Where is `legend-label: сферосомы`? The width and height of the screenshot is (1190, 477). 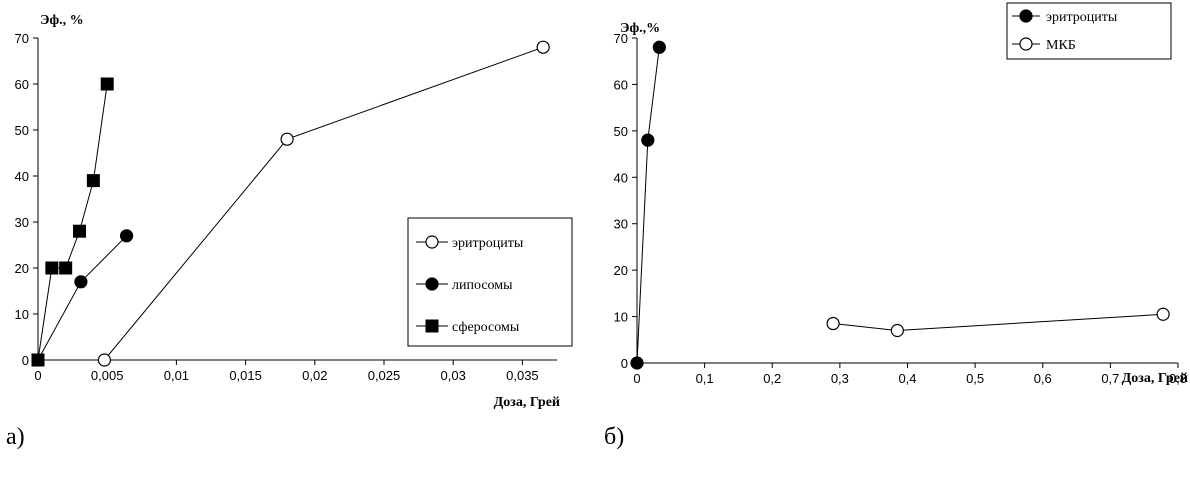
legend-label: сферосомы is located at coordinates (486, 327).